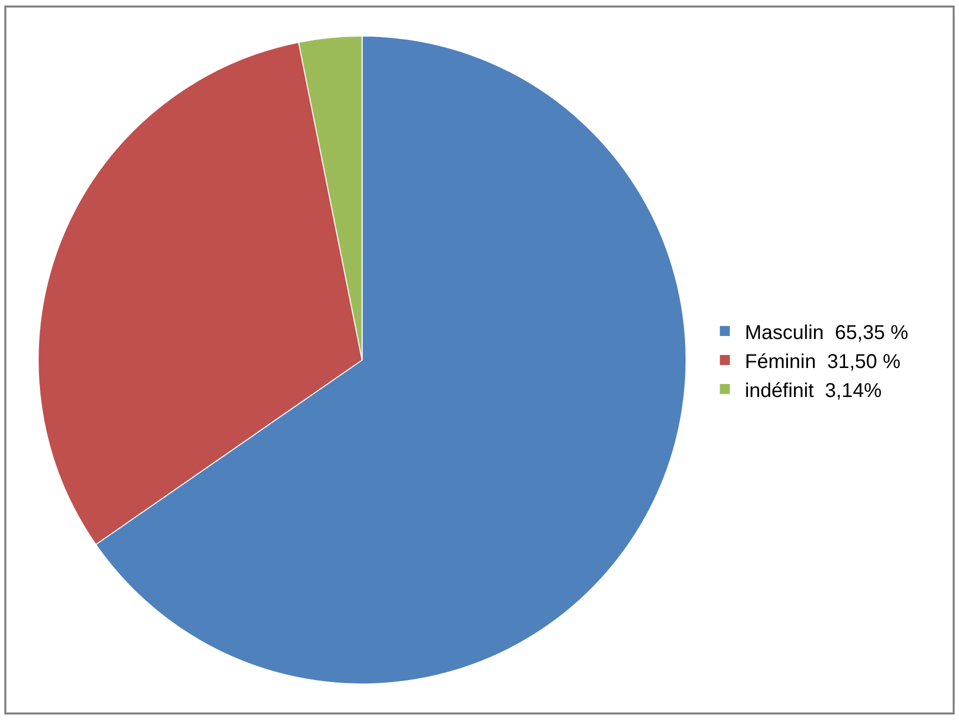  What do you see at coordinates (813, 391) in the screenshot?
I see `legend-label: indéfinit 3,14%` at bounding box center [813, 391].